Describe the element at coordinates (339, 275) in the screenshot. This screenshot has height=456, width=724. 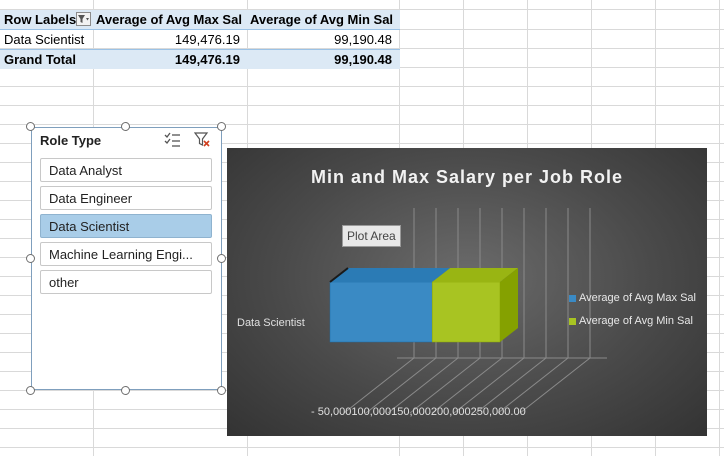
I see `bar-edge-accent` at that location.